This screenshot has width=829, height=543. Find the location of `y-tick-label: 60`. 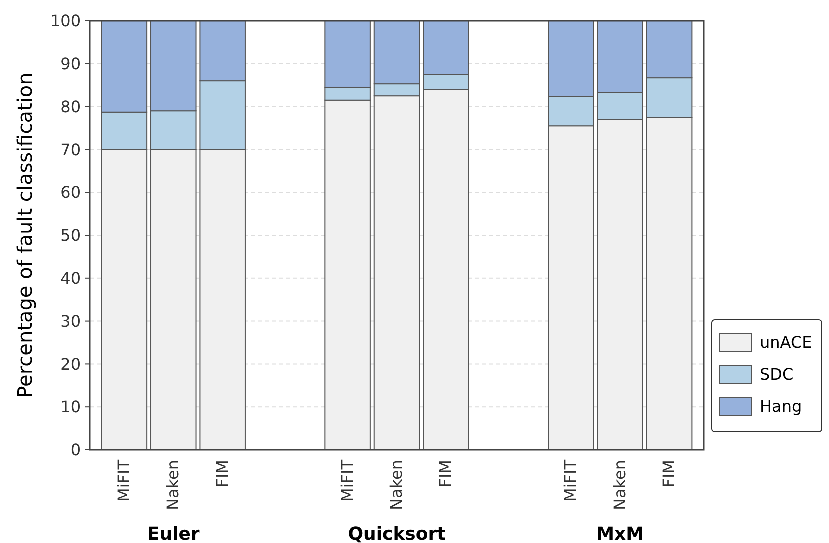

y-tick-label: 60 is located at coordinates (70, 192).